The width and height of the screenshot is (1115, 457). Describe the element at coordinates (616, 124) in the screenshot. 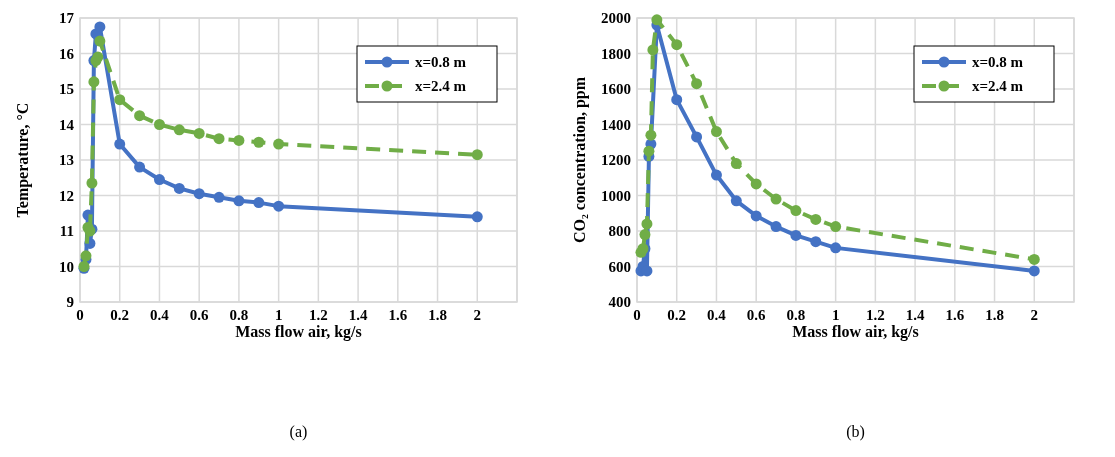

I see `y-tick-label: 1400` at that location.